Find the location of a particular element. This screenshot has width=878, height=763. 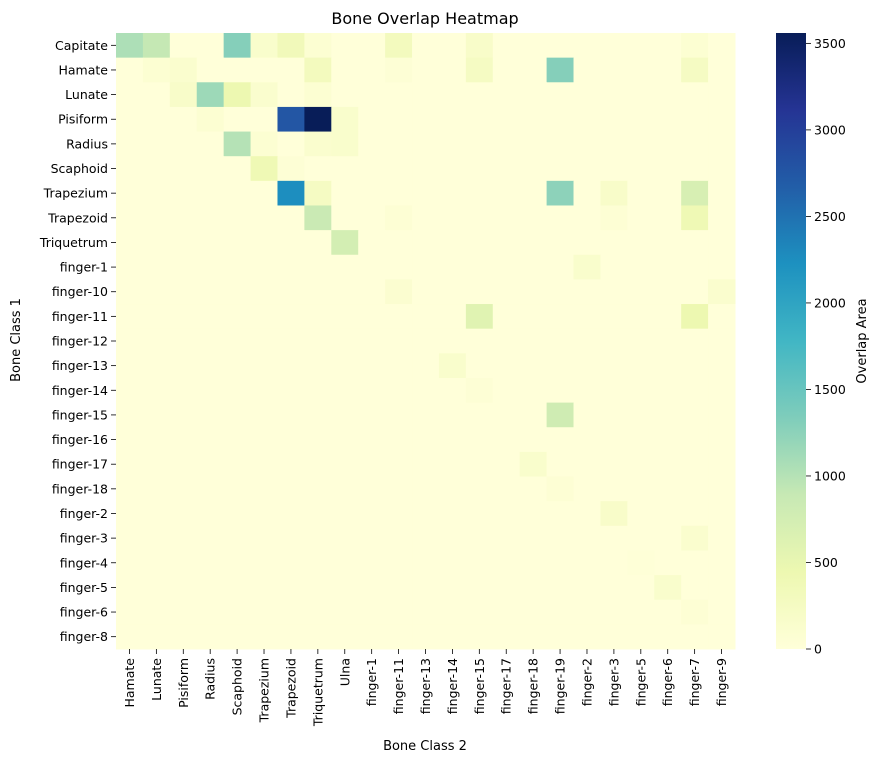

y-tick-label: Lunate is located at coordinates (86, 94).